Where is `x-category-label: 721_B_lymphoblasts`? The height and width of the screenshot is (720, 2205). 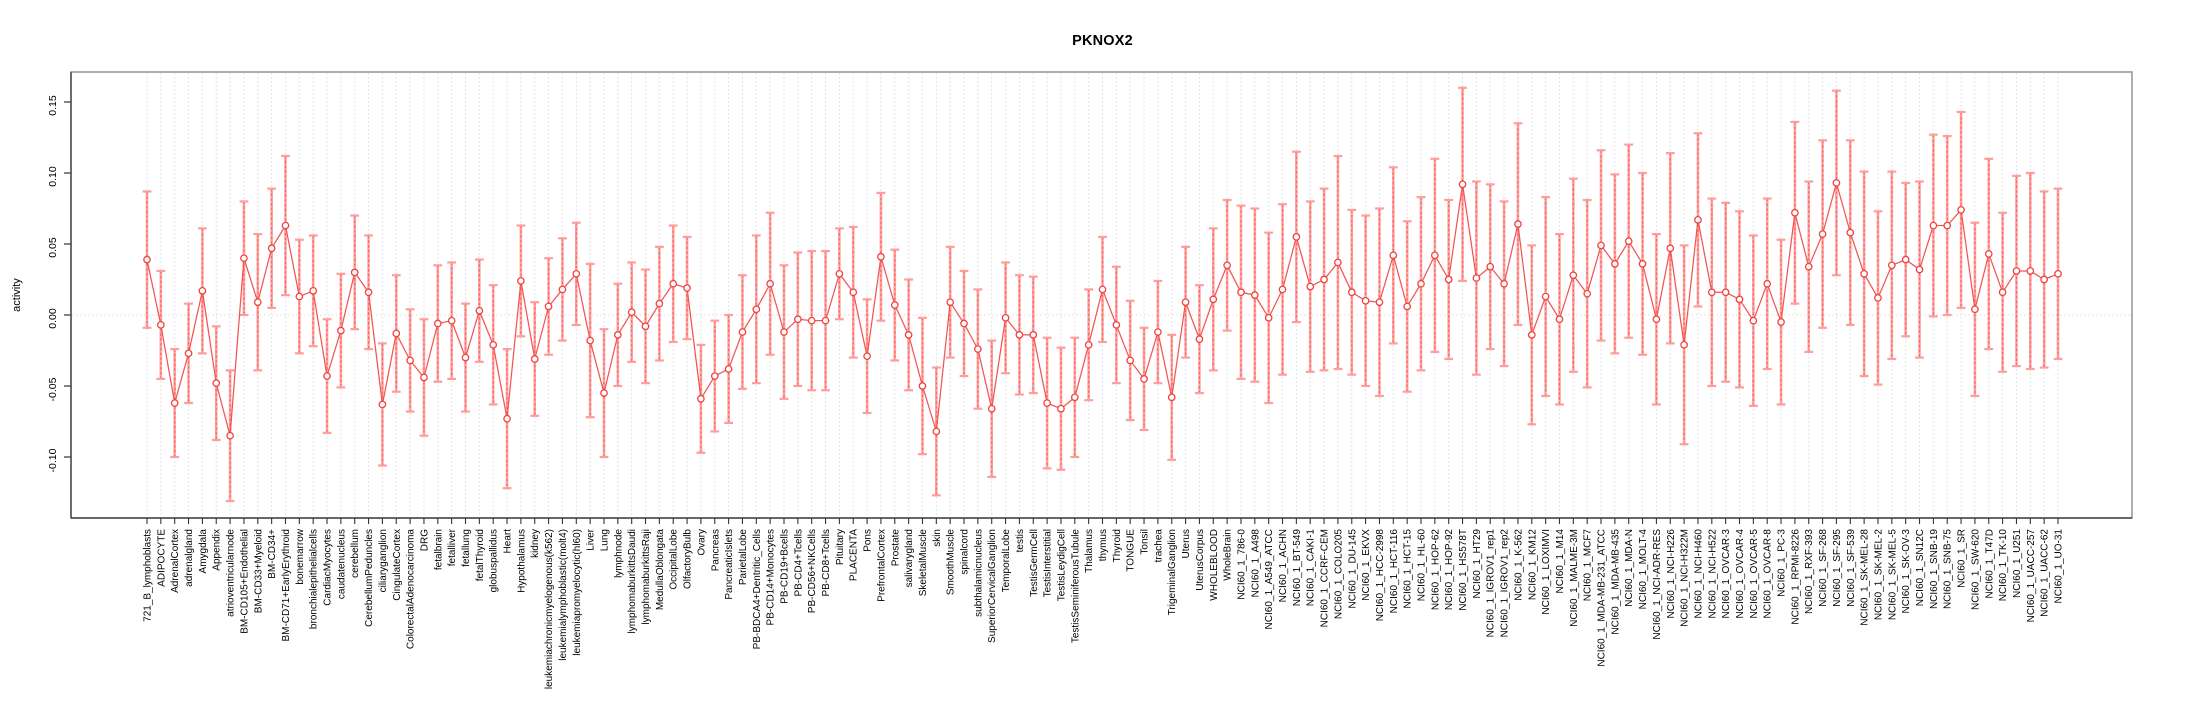
x-category-label: 721_B_lymphoblasts is located at coordinates (148, 575).